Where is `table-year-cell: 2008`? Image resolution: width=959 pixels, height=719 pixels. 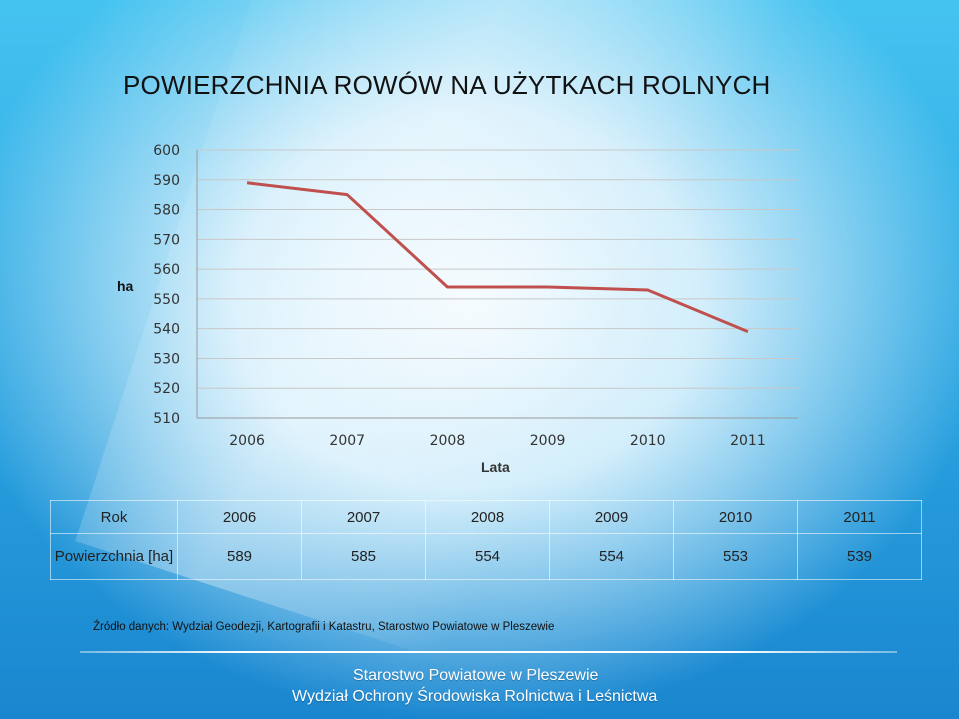 table-year-cell: 2008 is located at coordinates (487, 517).